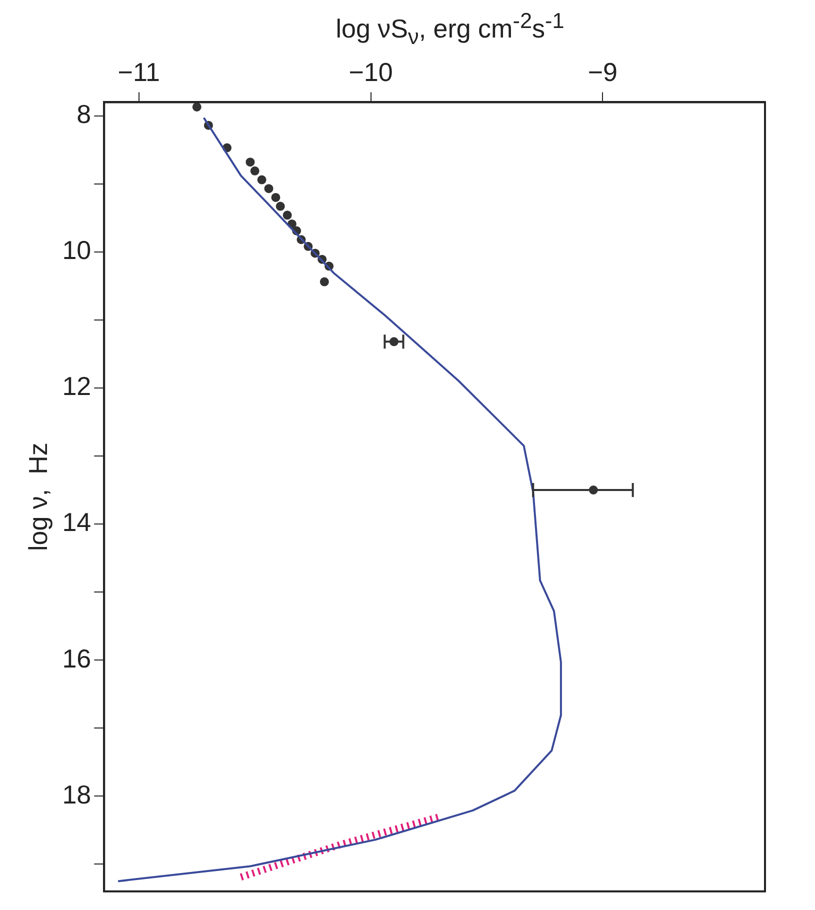  What do you see at coordinates (370, 71) in the screenshot?
I see `x-tick-label: −10` at bounding box center [370, 71].